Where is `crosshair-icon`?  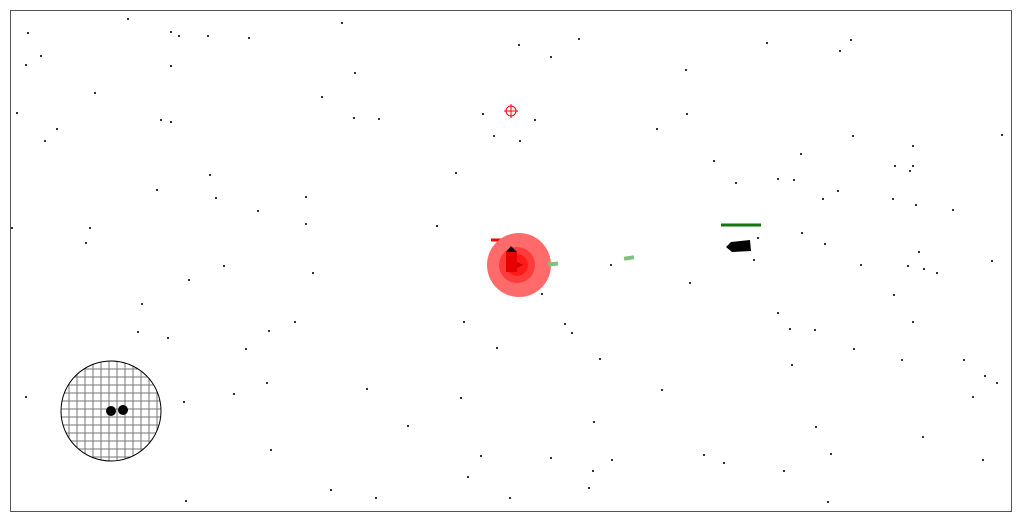
crosshair-icon is located at coordinates (511, 111).